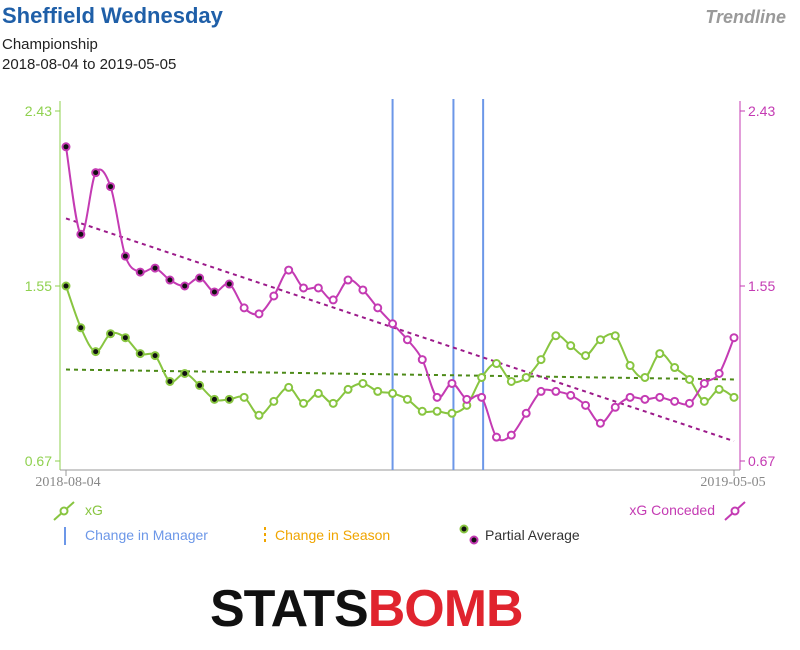 The width and height of the screenshot is (800, 650). What do you see at coordinates (327, 536) in the screenshot?
I see `legend-item-season: Change in Season` at bounding box center [327, 536].